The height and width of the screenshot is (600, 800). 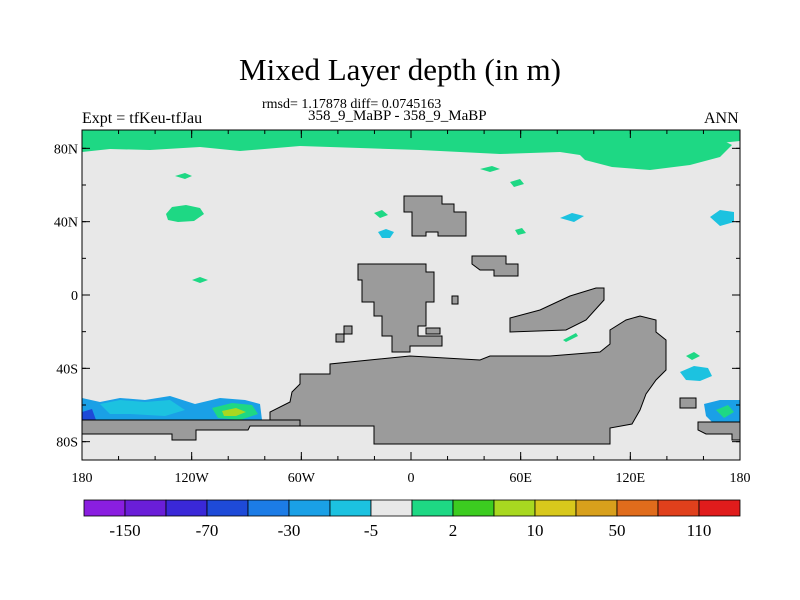 What do you see at coordinates (721, 118) in the screenshot?
I see `season-label: ANN` at bounding box center [721, 118].